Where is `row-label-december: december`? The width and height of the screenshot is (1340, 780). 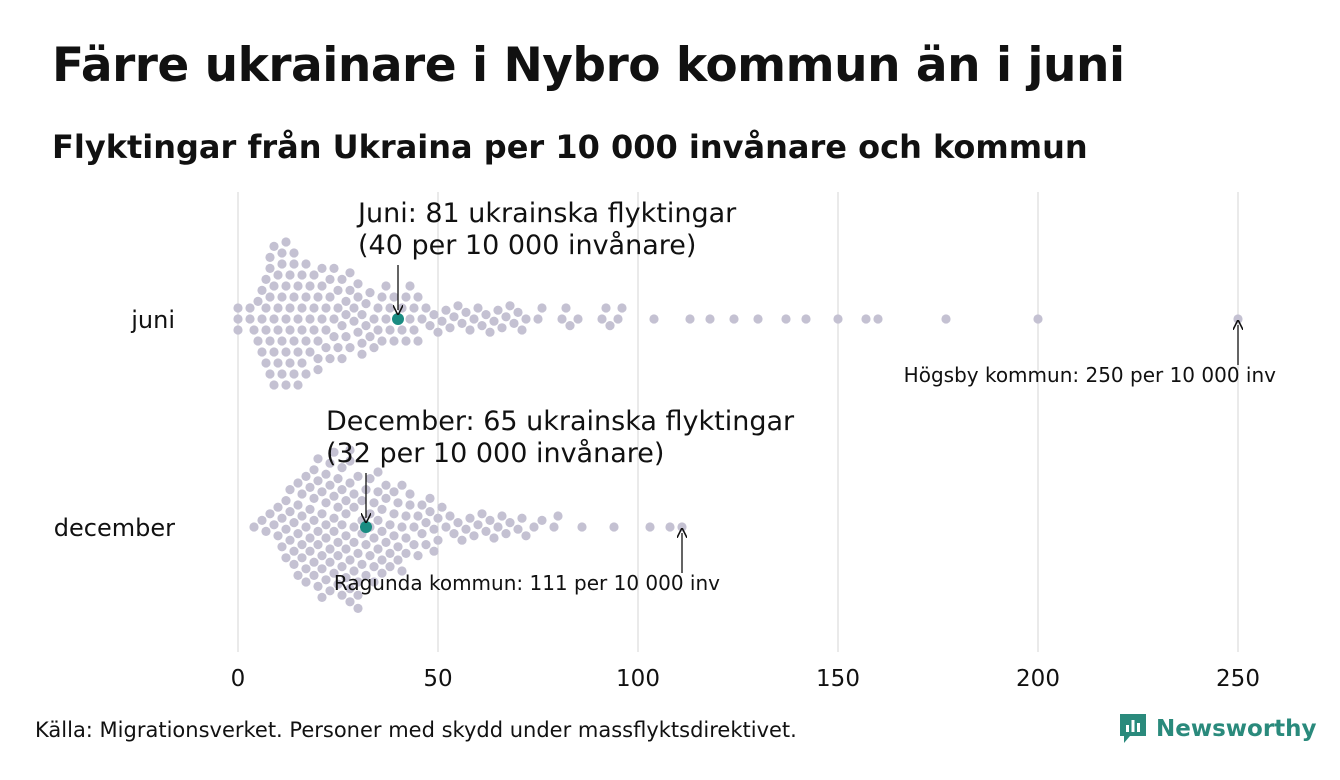 row-label-december: december is located at coordinates (114, 528).